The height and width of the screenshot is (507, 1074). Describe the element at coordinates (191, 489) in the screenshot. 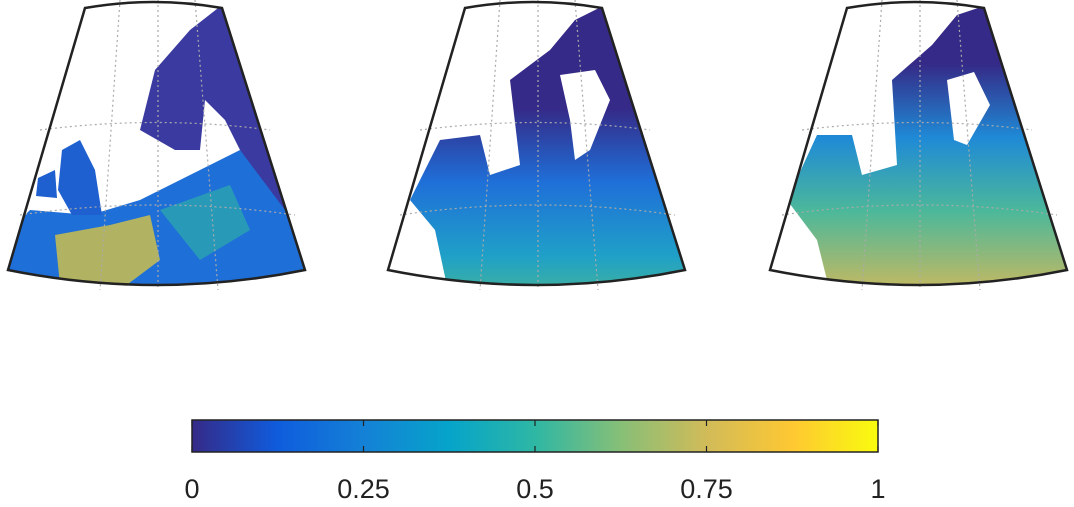

I see `tick-label: 0` at that location.